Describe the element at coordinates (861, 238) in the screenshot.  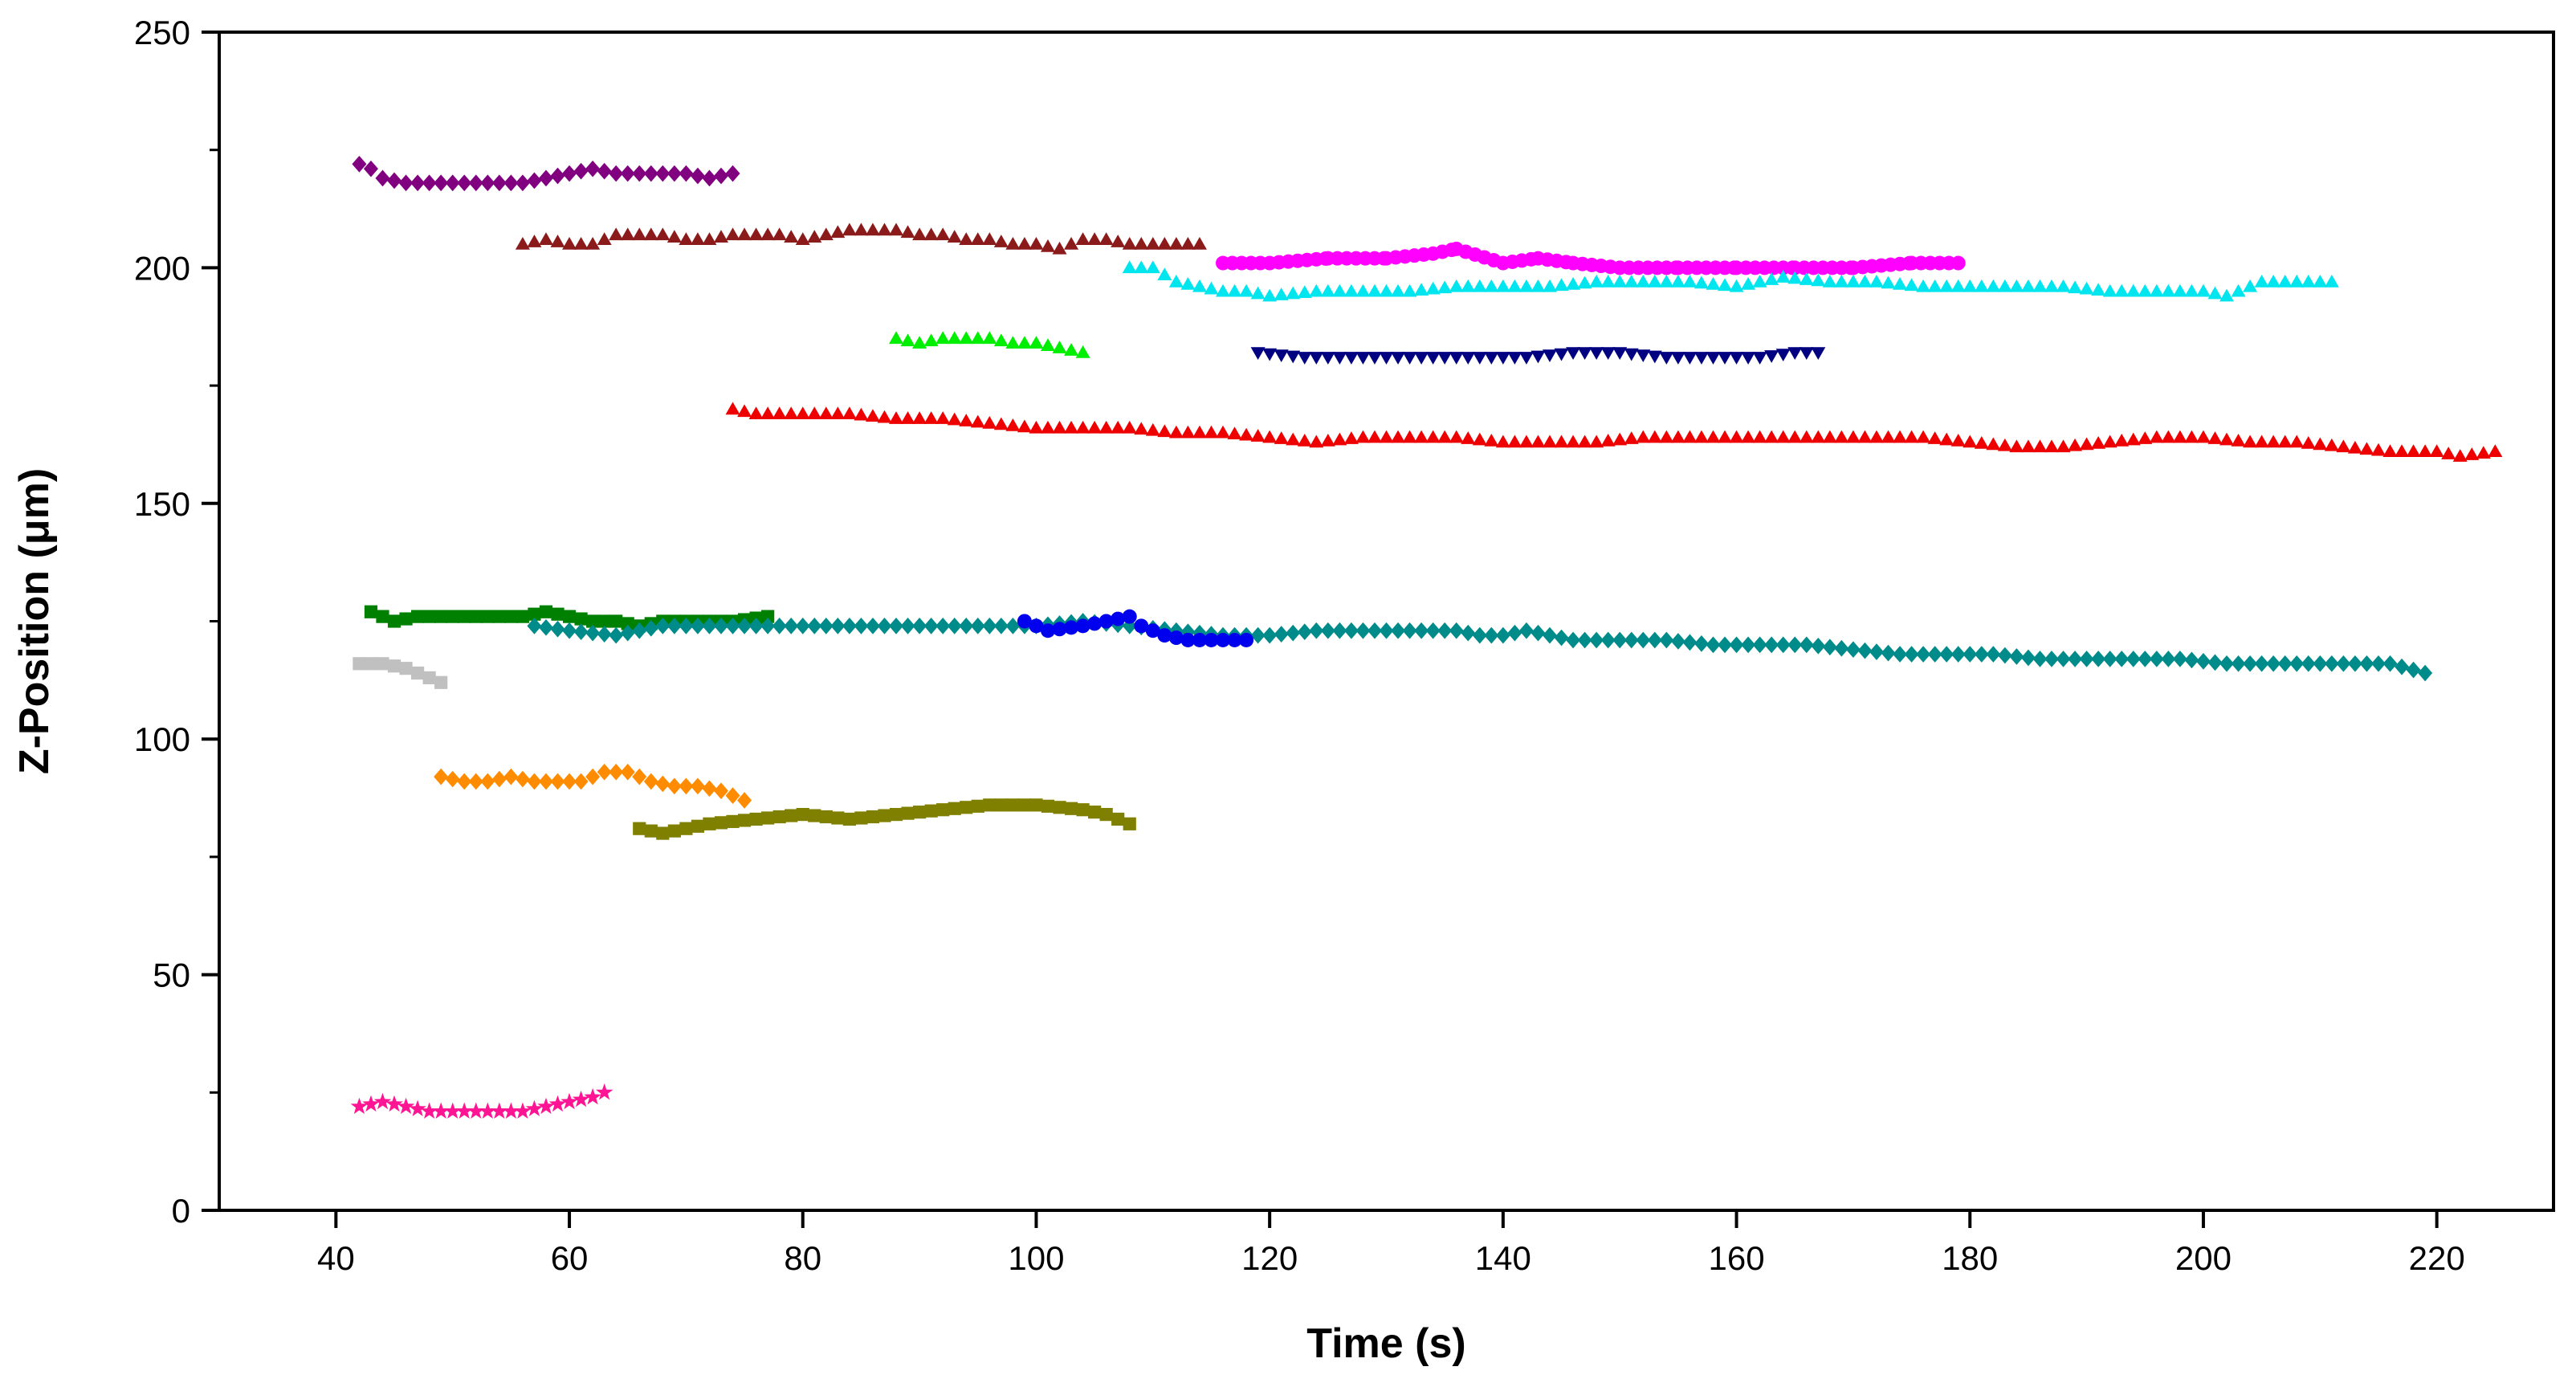
I see `series-dark-red` at that location.